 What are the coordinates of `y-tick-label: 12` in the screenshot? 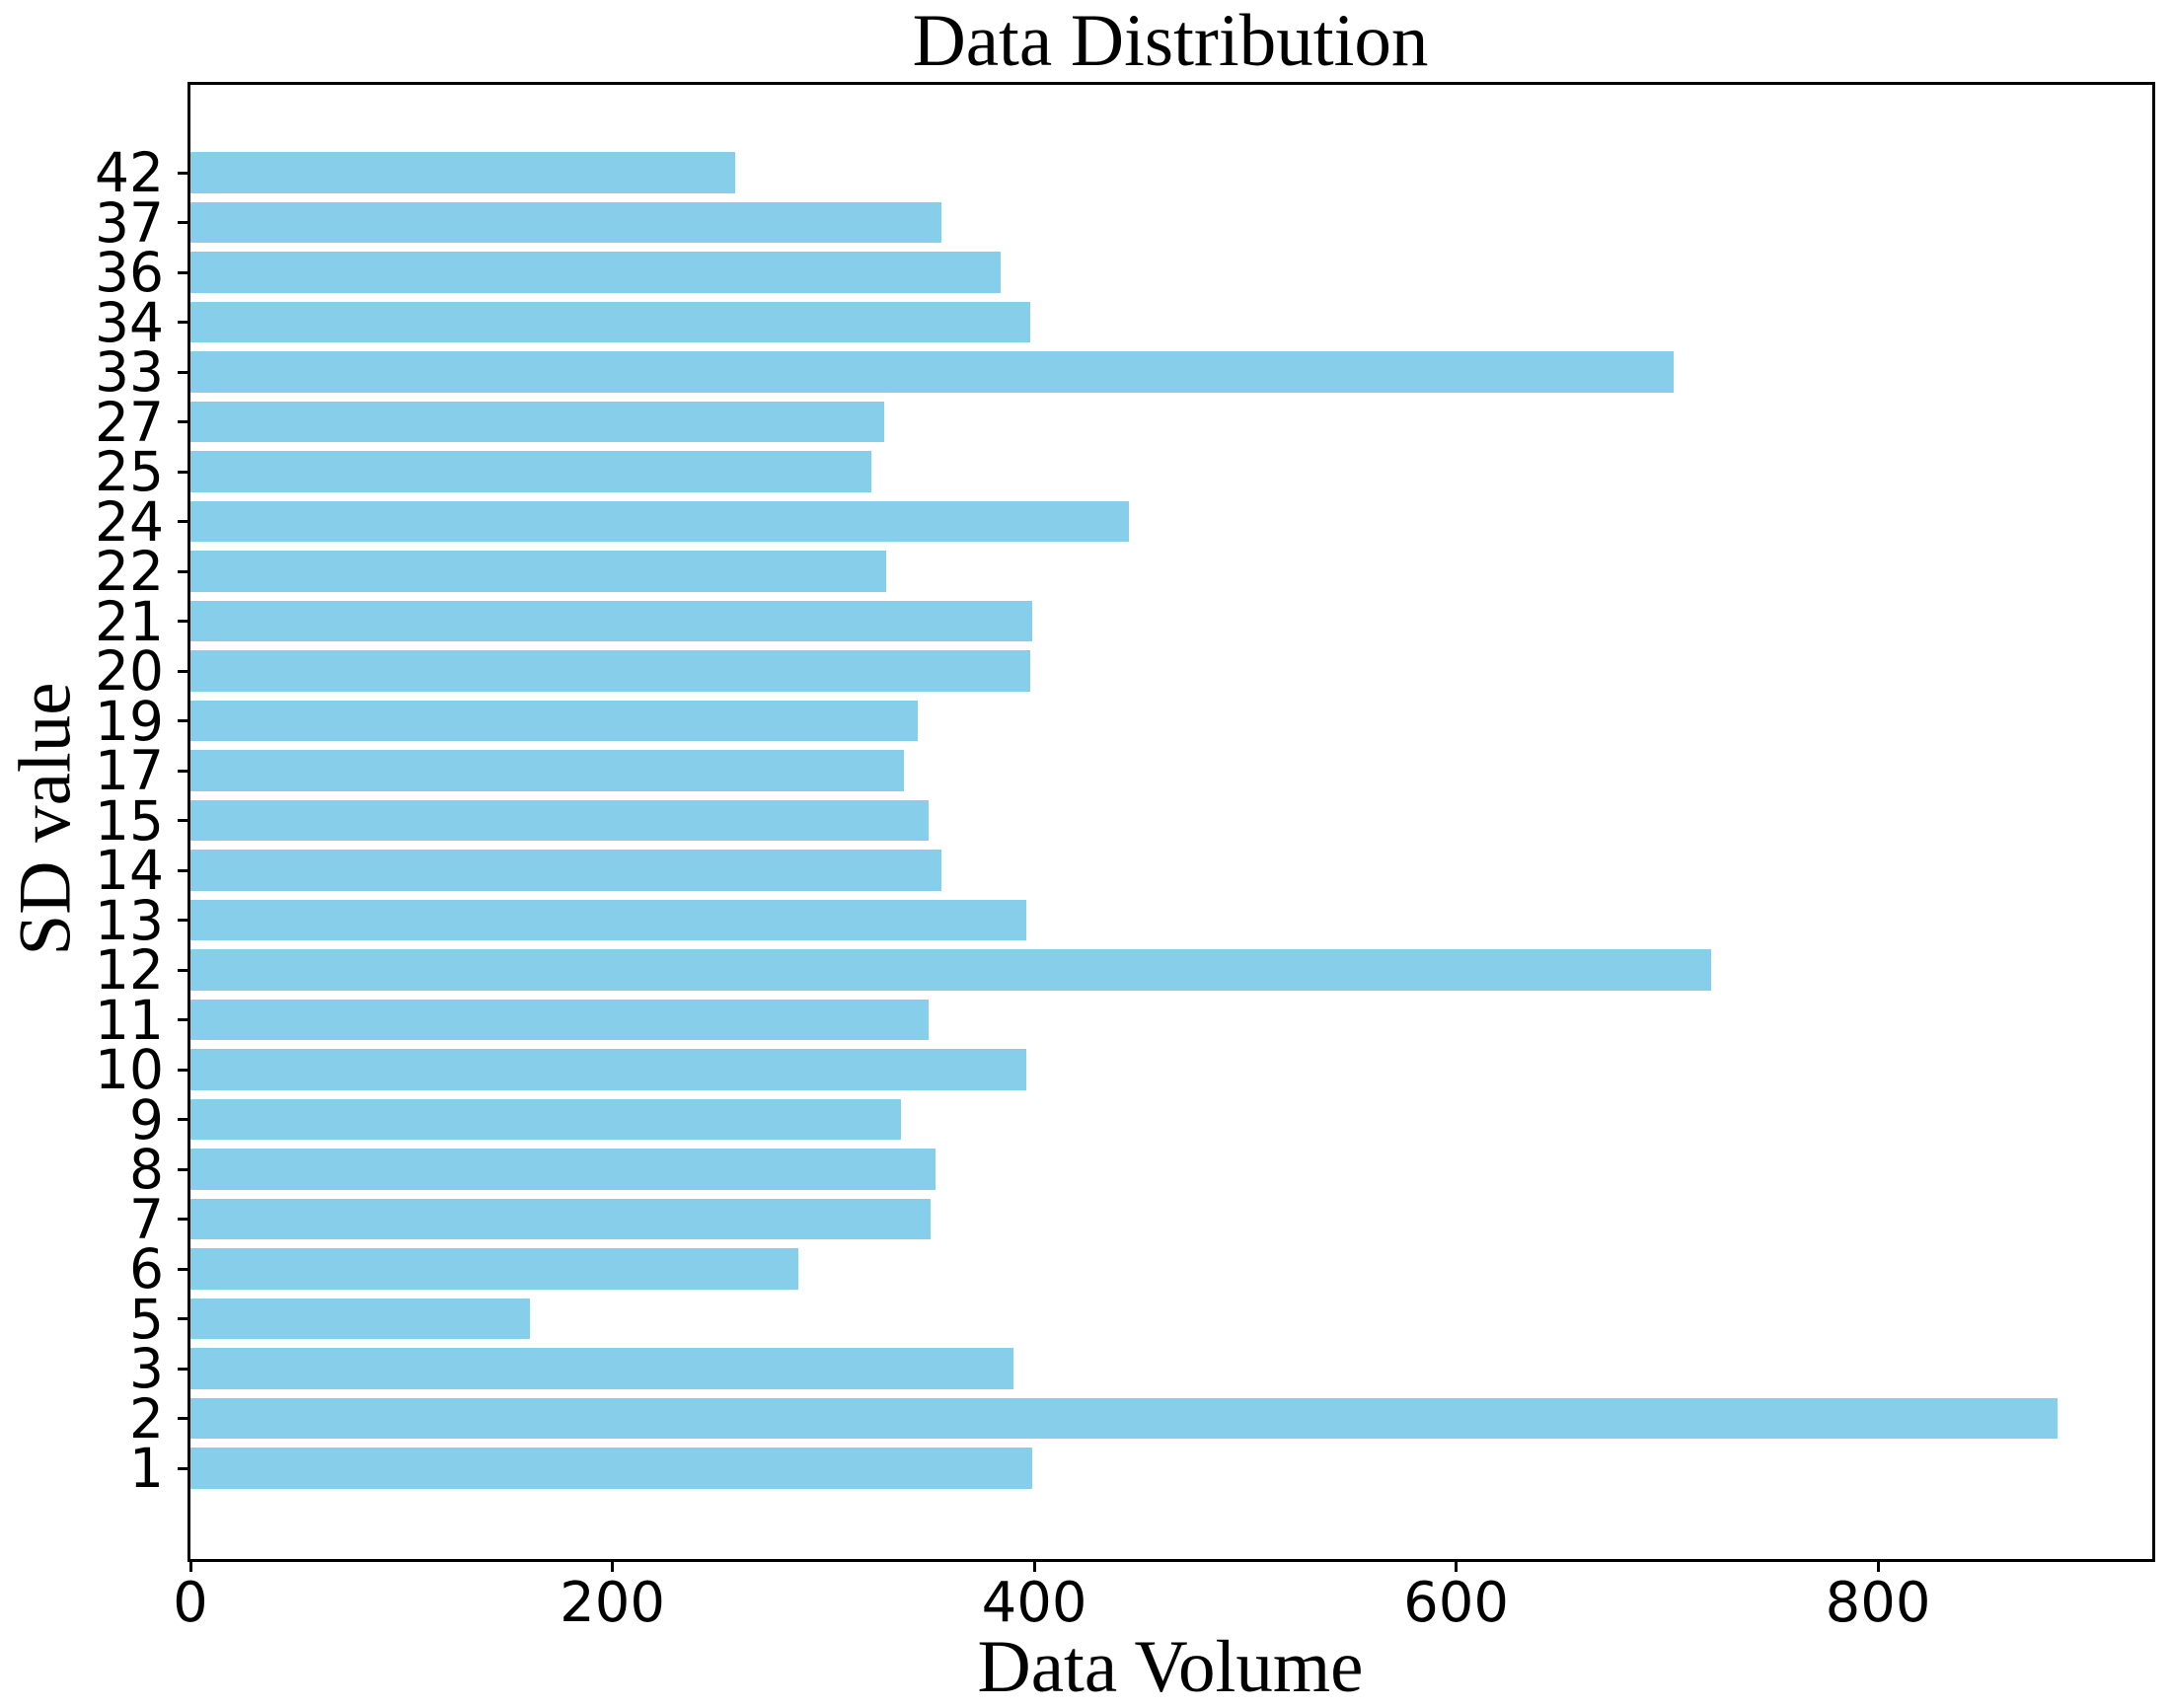 It's located at (129, 970).